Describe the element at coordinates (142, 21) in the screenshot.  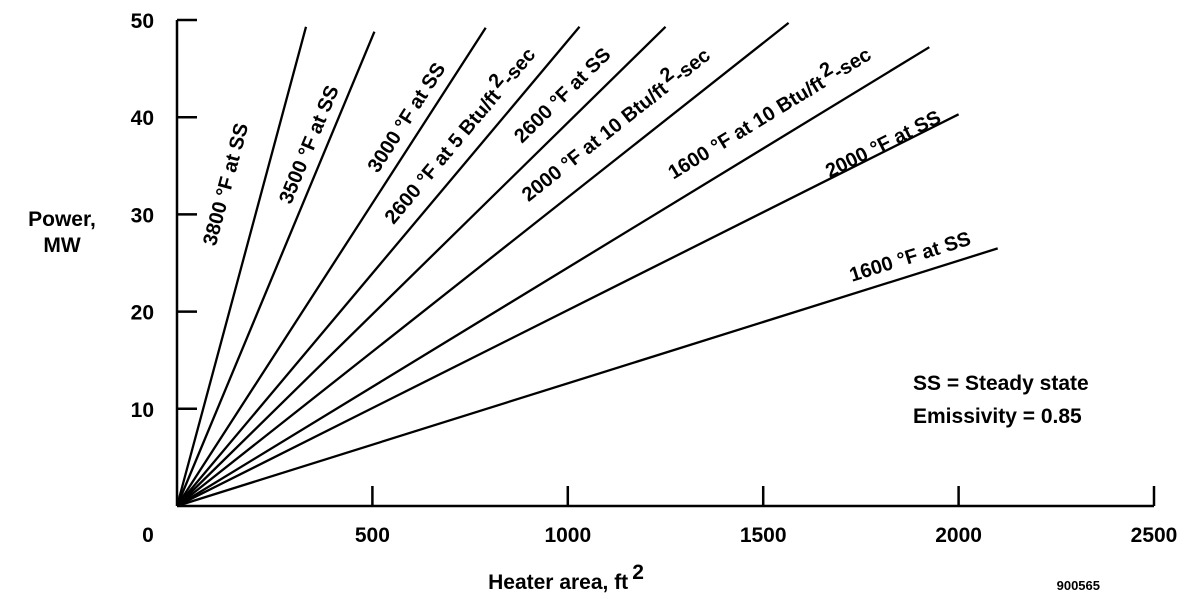
I see `y-tick-label: 50` at that location.